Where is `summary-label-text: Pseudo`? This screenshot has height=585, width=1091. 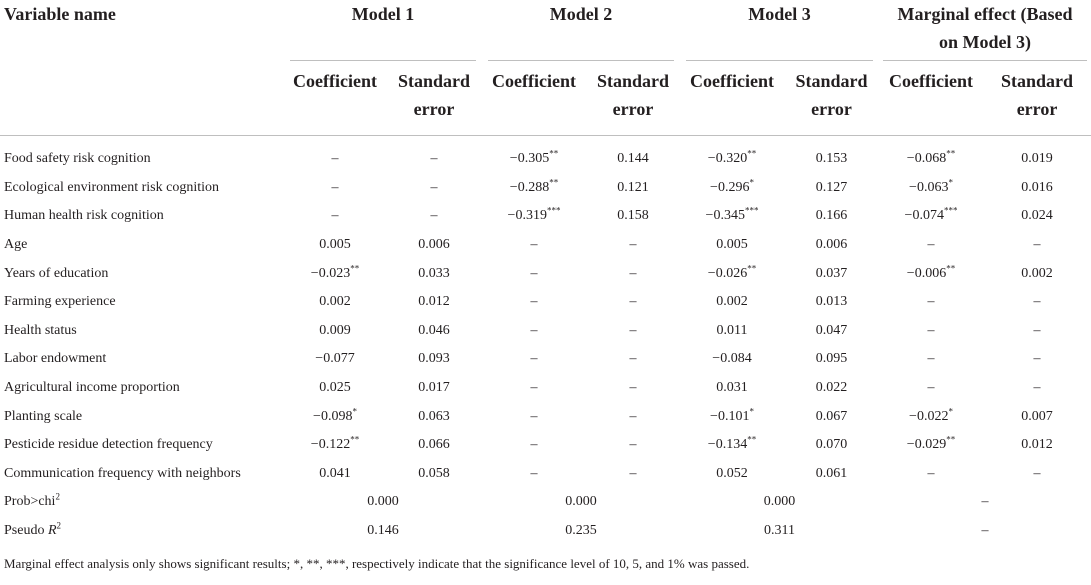
summary-label-text: Pseudo is located at coordinates (26, 531).